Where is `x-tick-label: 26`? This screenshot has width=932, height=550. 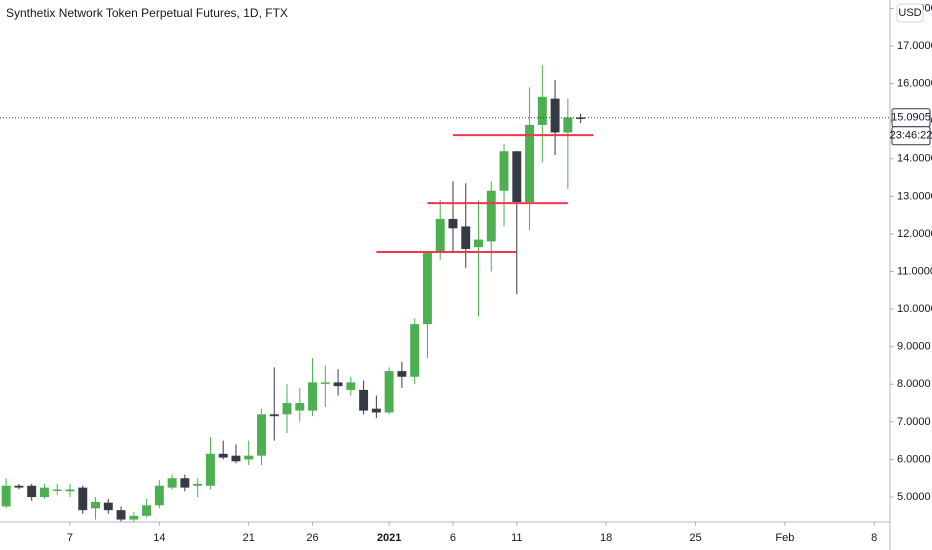 x-tick-label: 26 is located at coordinates (312, 538).